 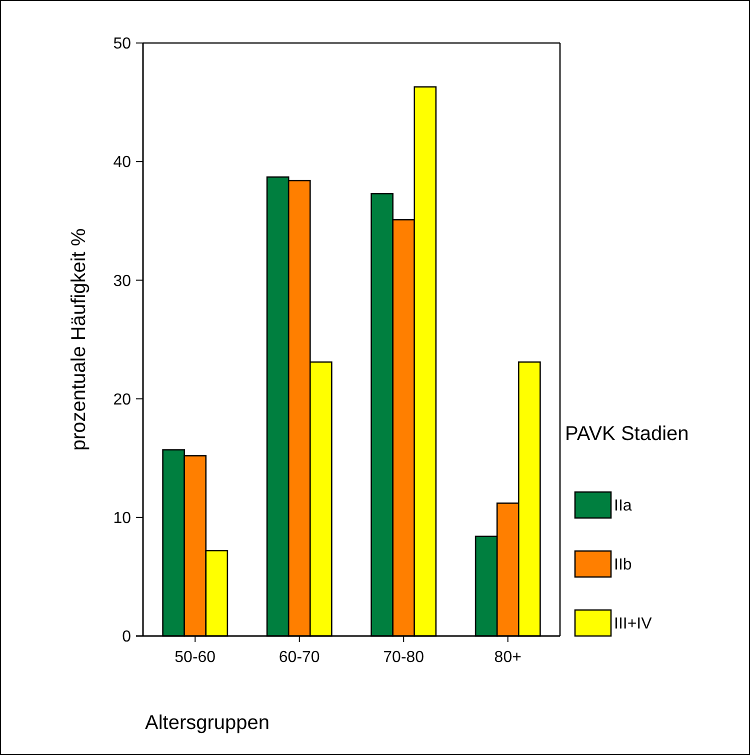 What do you see at coordinates (633, 624) in the screenshot?
I see `legend-label: III+IV` at bounding box center [633, 624].